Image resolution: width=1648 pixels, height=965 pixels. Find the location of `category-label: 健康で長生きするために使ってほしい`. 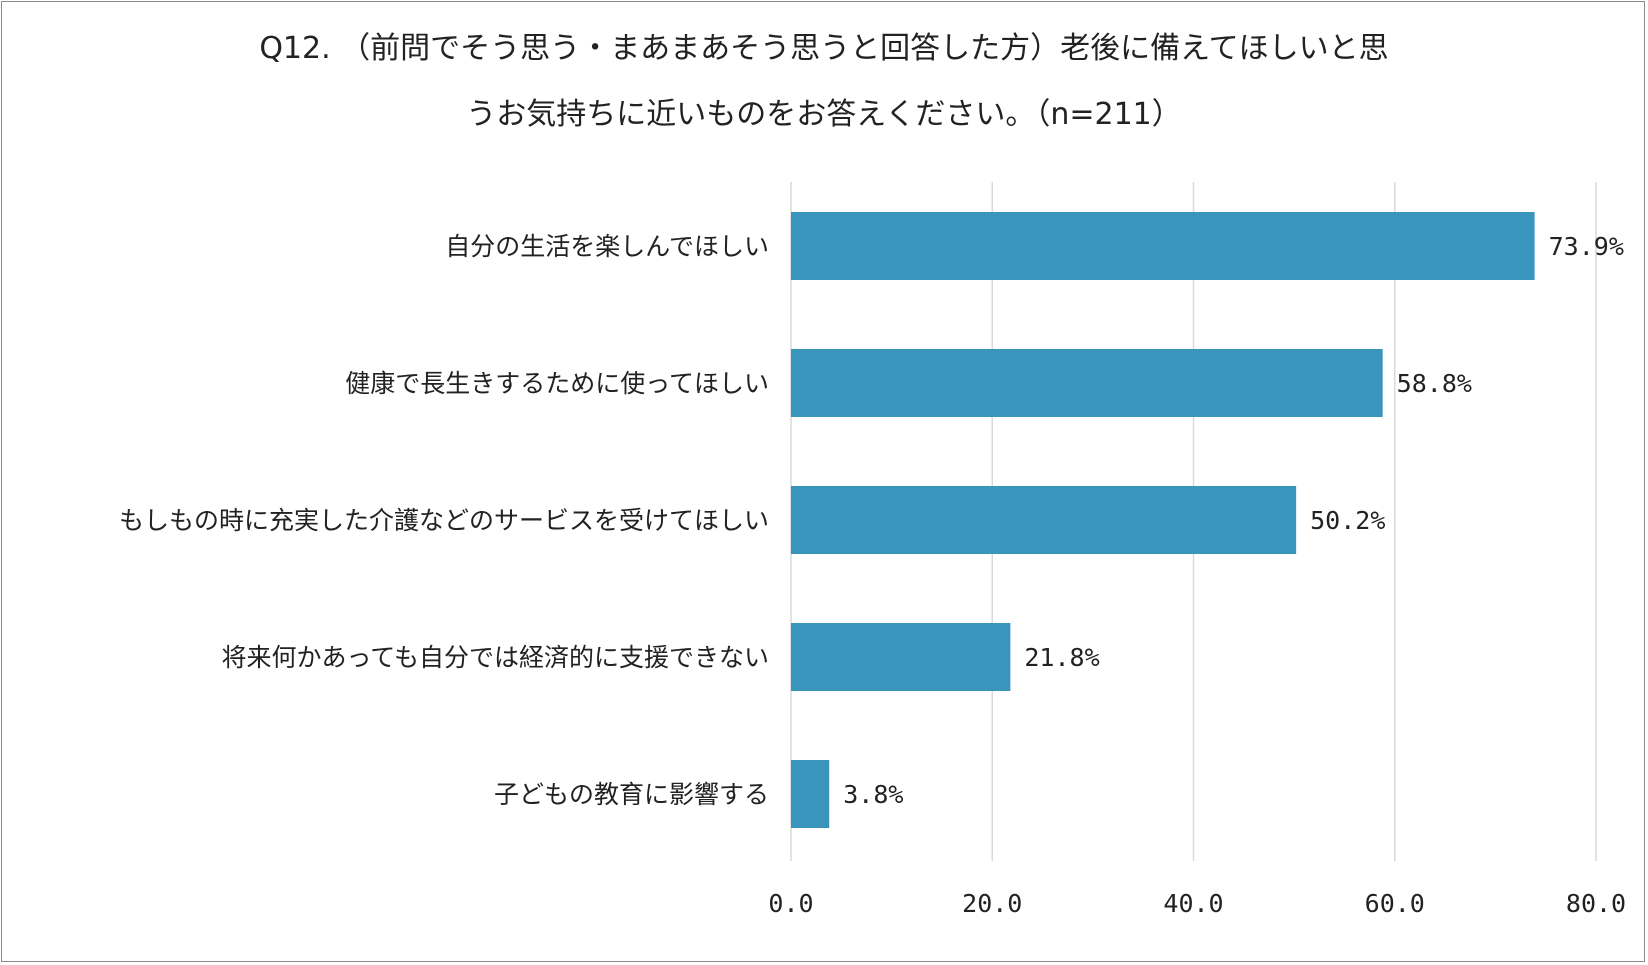

category-label: 健康で長生きするために使ってほしい is located at coordinates (557, 383).